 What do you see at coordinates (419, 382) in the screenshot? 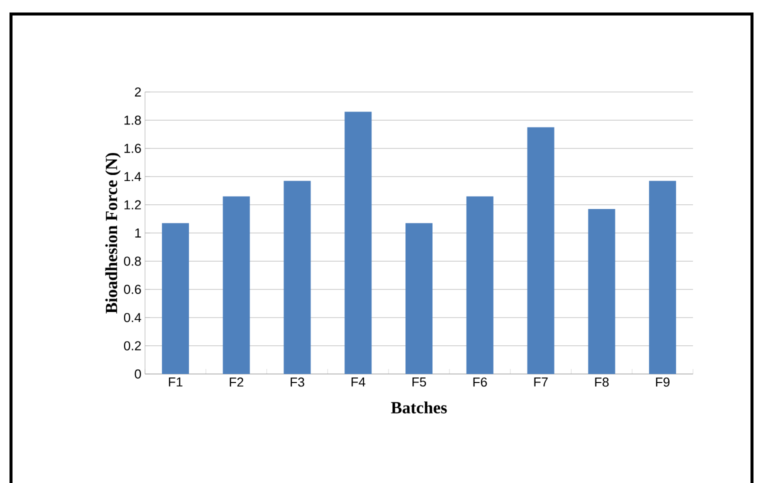
I see `x-tick-label: F5` at bounding box center [419, 382].